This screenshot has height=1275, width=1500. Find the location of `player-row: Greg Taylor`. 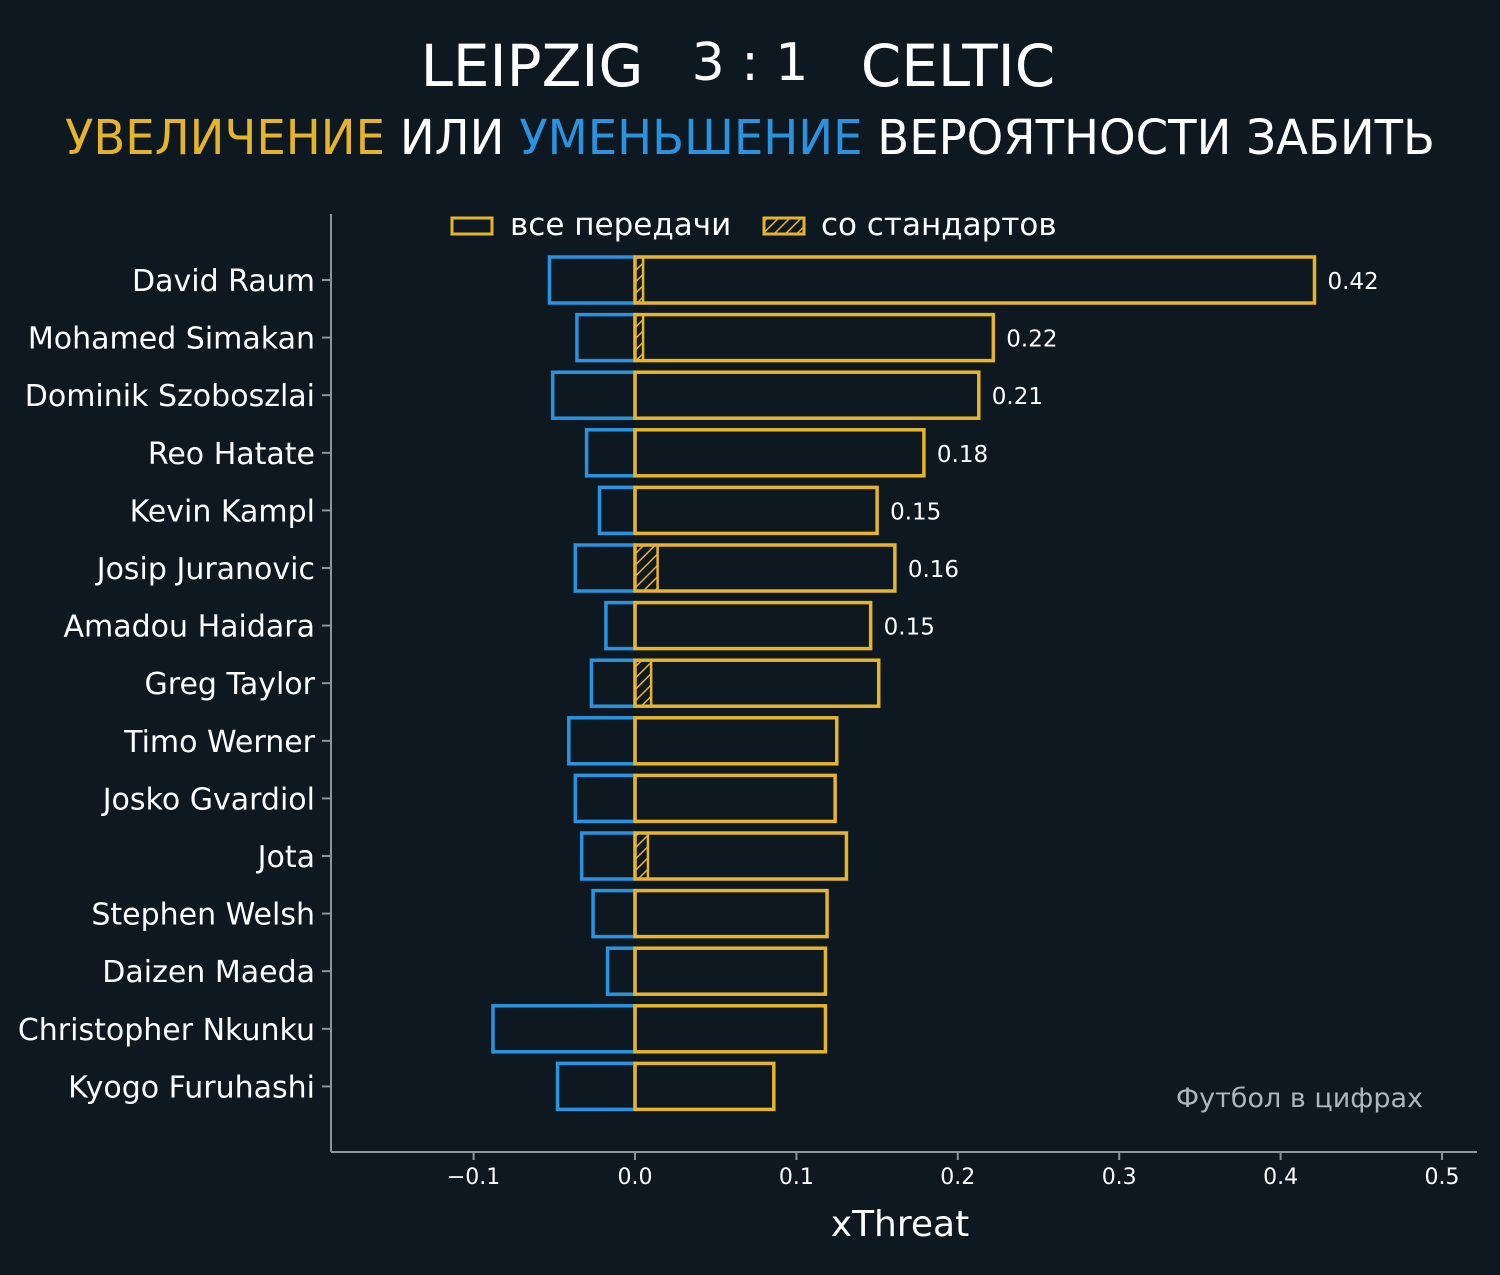

player-row: Greg Taylor is located at coordinates (513, 683).